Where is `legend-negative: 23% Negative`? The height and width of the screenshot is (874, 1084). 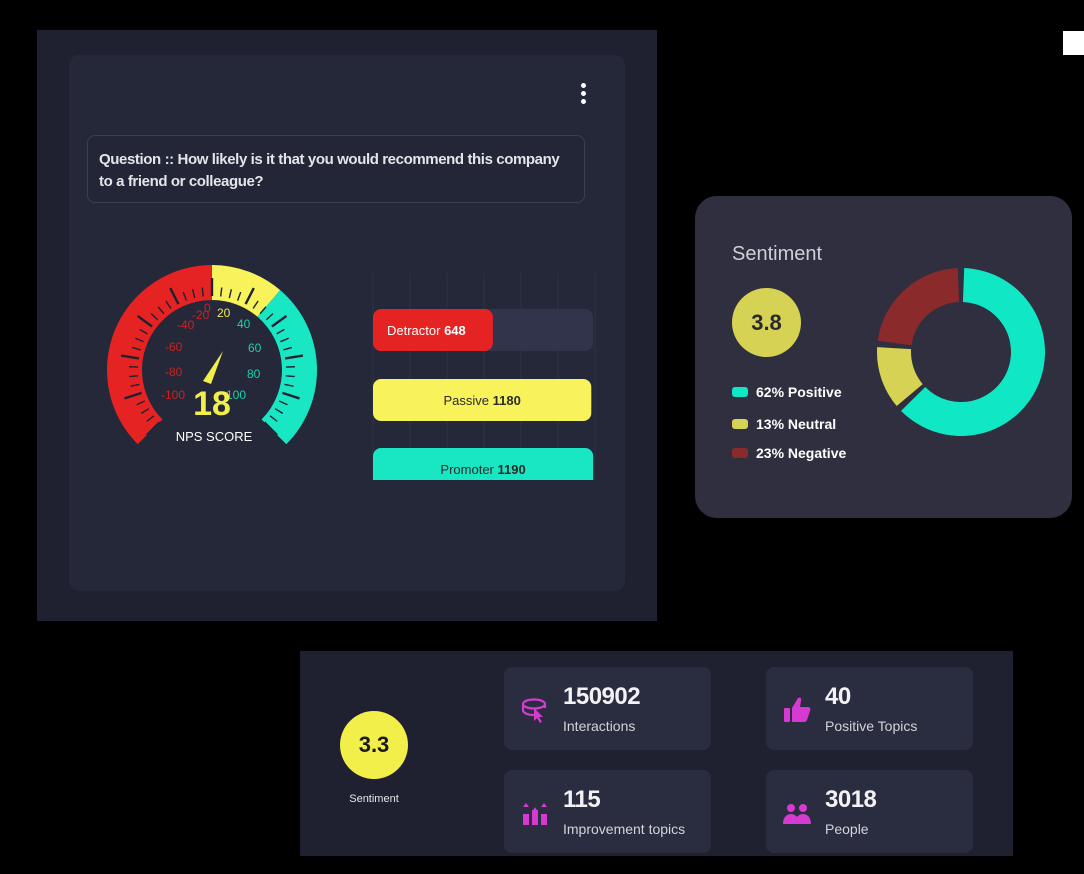
legend-negative: 23% Negative is located at coordinates (789, 453).